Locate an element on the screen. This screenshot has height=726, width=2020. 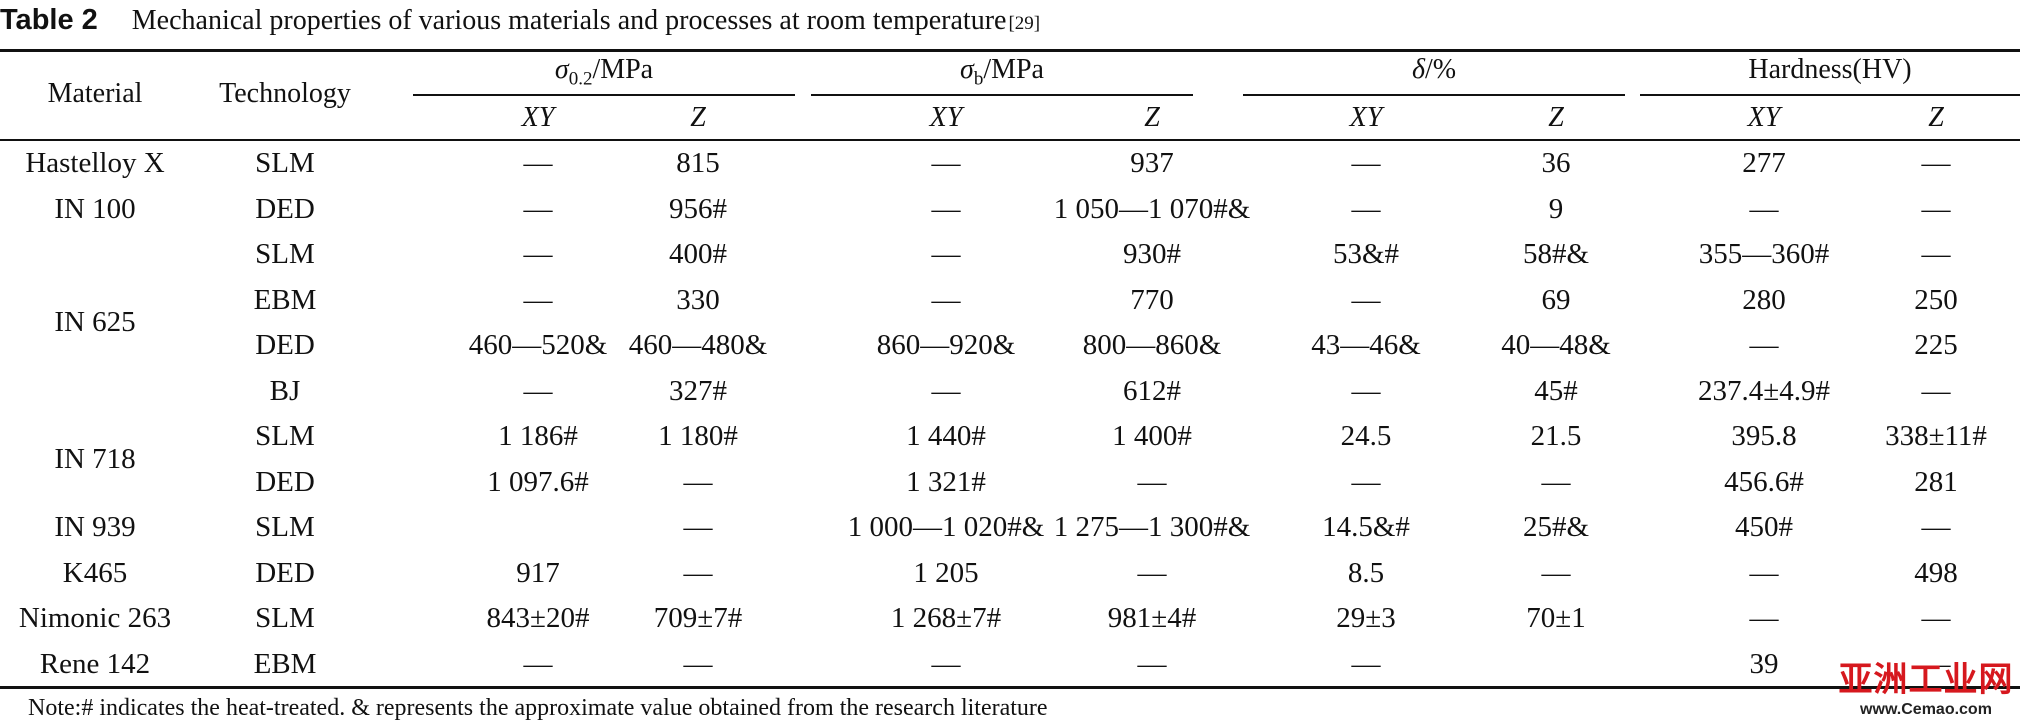
value-cell: 917 is located at coordinates (538, 572).